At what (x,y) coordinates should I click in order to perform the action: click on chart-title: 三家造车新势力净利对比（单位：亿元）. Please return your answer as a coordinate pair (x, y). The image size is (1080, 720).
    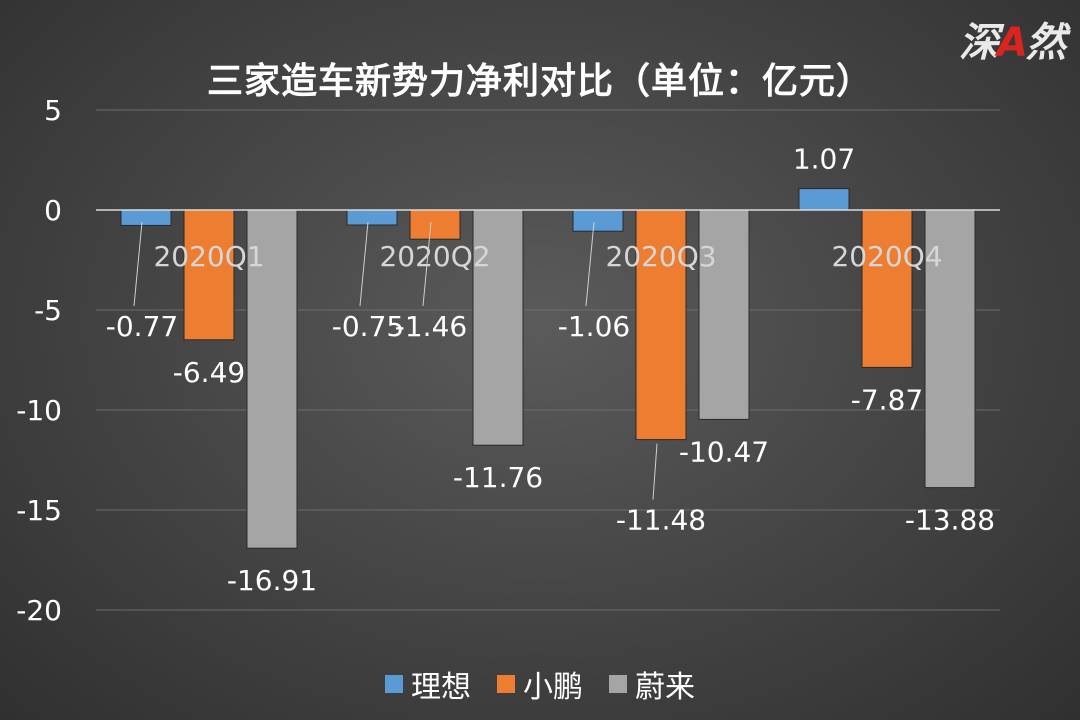
    Looking at the image, I should click on (539, 81).